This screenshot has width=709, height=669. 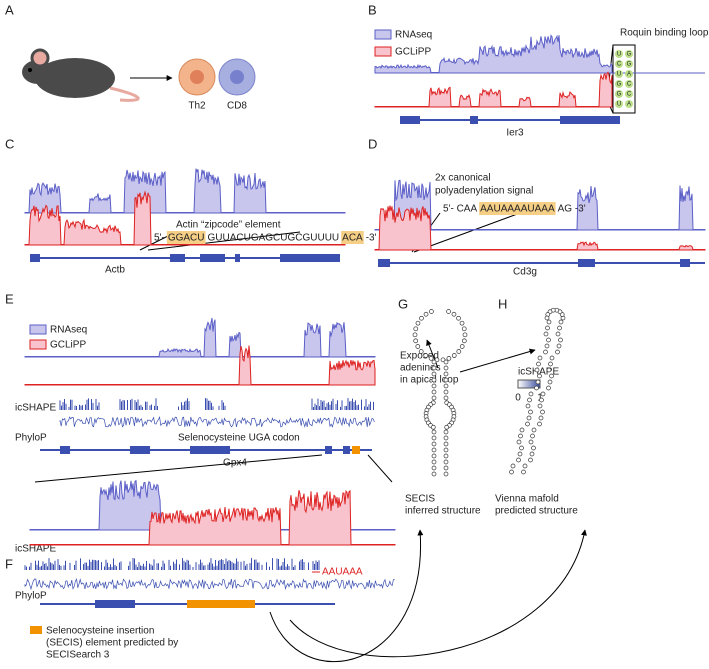 What do you see at coordinates (78, 655) in the screenshot?
I see `legend-label: SECISearch 3` at bounding box center [78, 655].